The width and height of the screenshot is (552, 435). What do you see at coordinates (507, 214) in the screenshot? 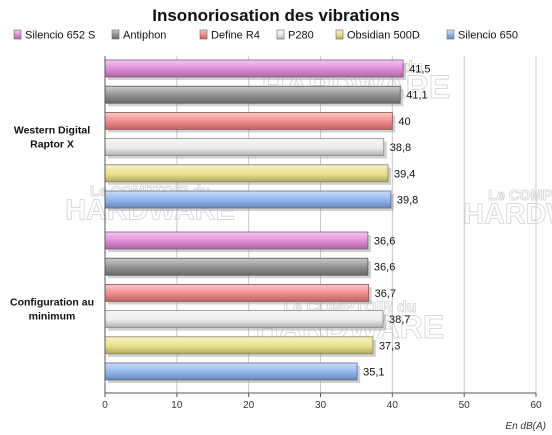
I see `watermark-line-2: HARDWARE` at bounding box center [507, 214].